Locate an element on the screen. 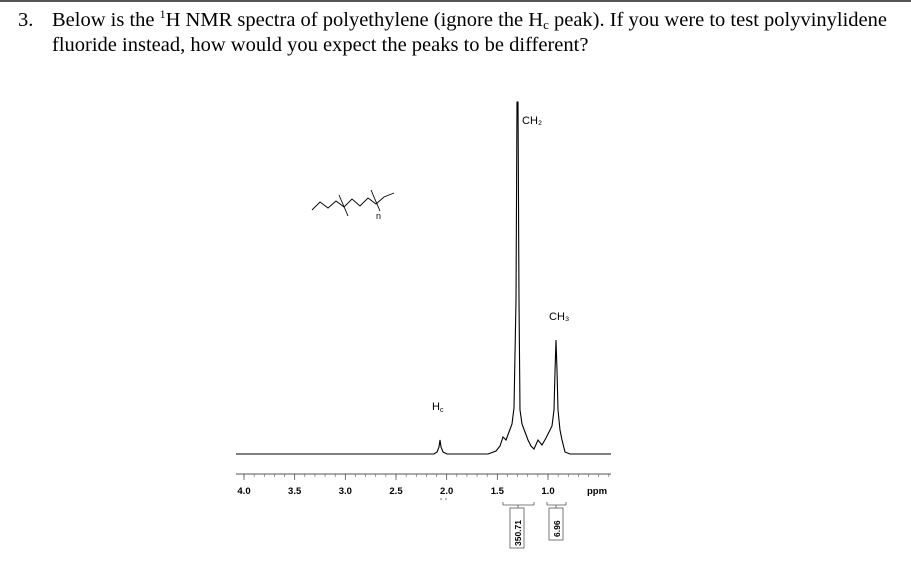 This screenshot has width=911, height=564. x-axis-tick-label: 1.5 is located at coordinates (498, 491).